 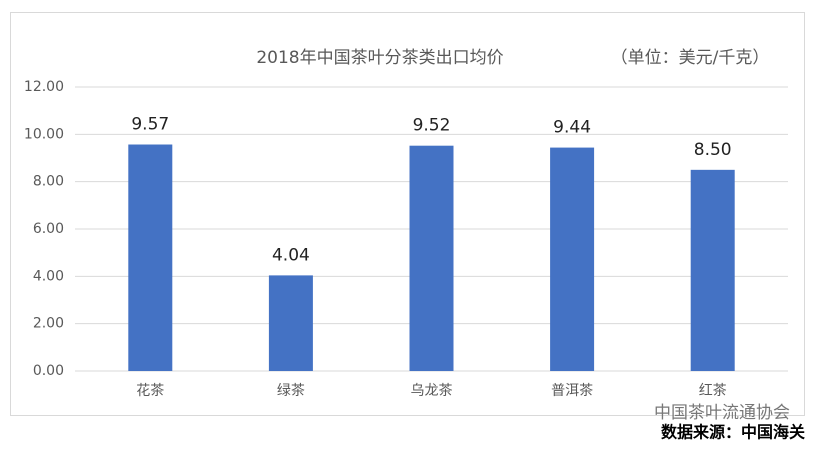 I want to click on value-label: 8.50, so click(x=713, y=150).